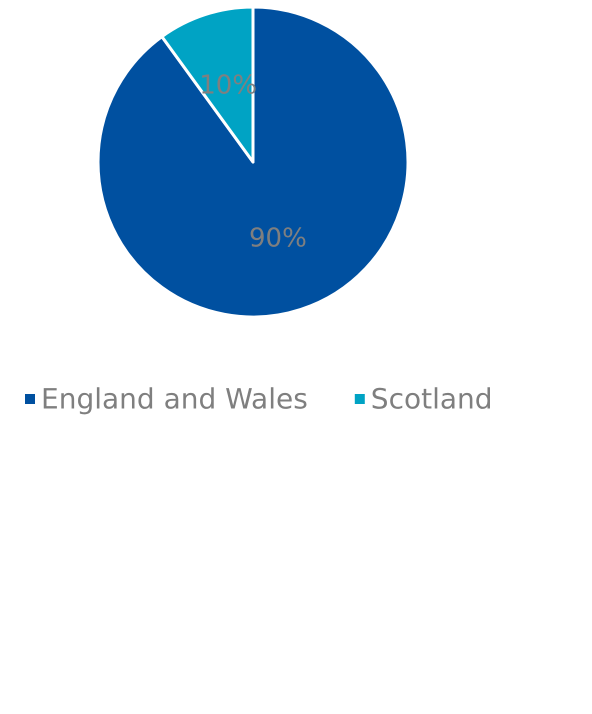  Describe the element at coordinates (277, 239) in the screenshot. I see `data-label: 90%` at that location.